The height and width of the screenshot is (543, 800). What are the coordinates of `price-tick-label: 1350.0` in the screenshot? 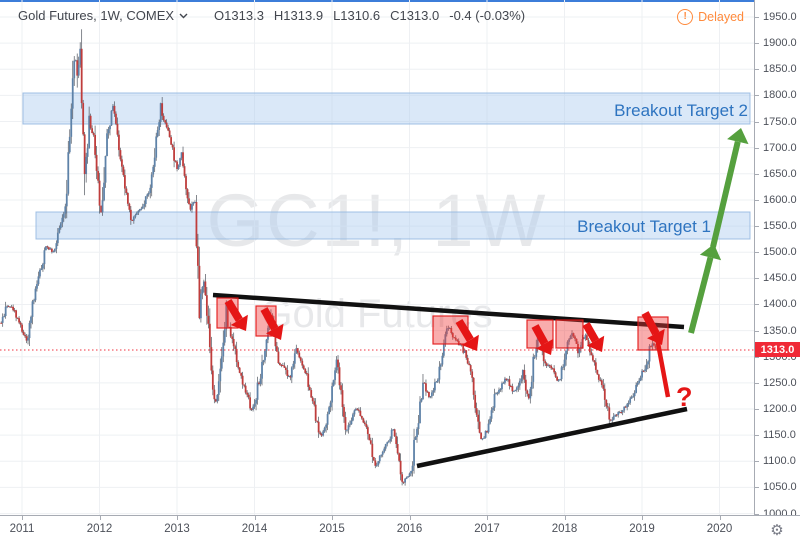 It's located at (780, 330).